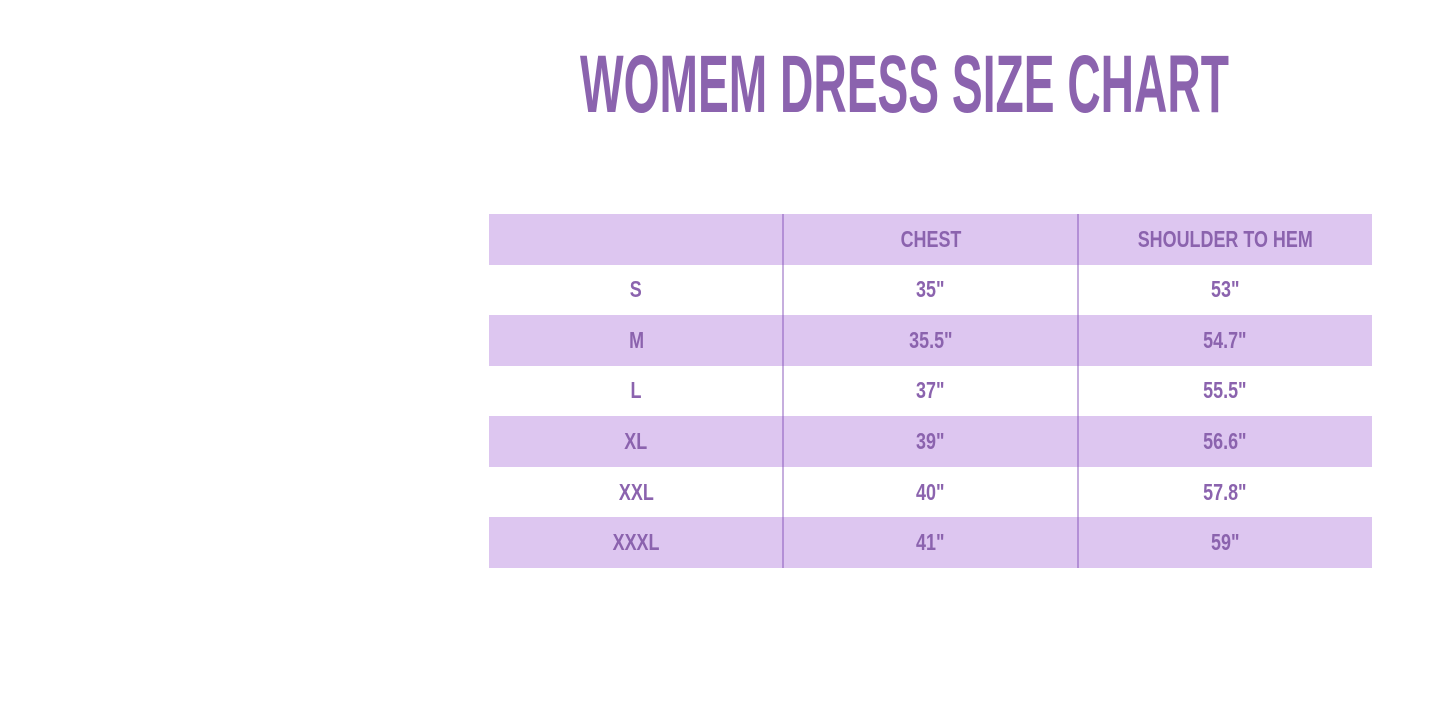 The image size is (1445, 723). I want to click on table-row-xl: XL 39" 56.6", so click(930, 441).